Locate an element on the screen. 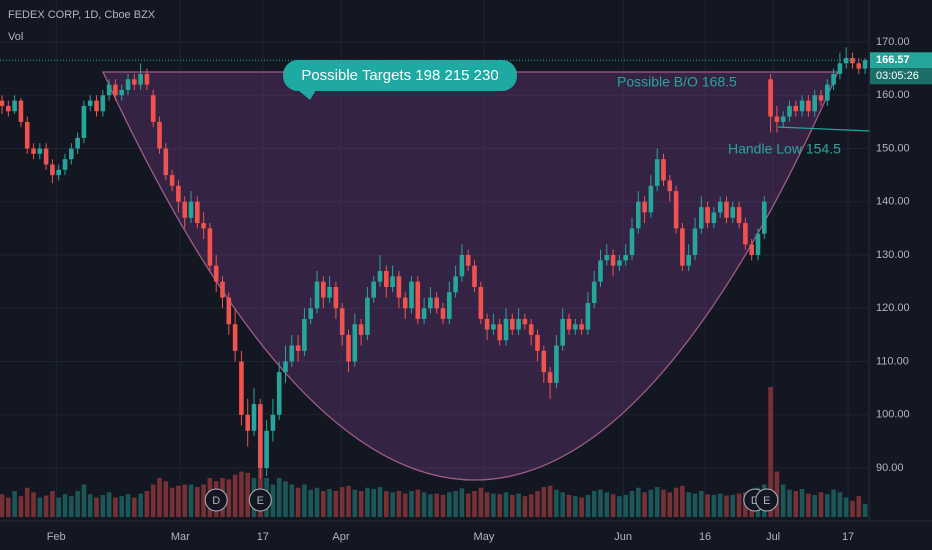 Image resolution: width=932 pixels, height=550 pixels. x-tick-label: May is located at coordinates (484, 537).